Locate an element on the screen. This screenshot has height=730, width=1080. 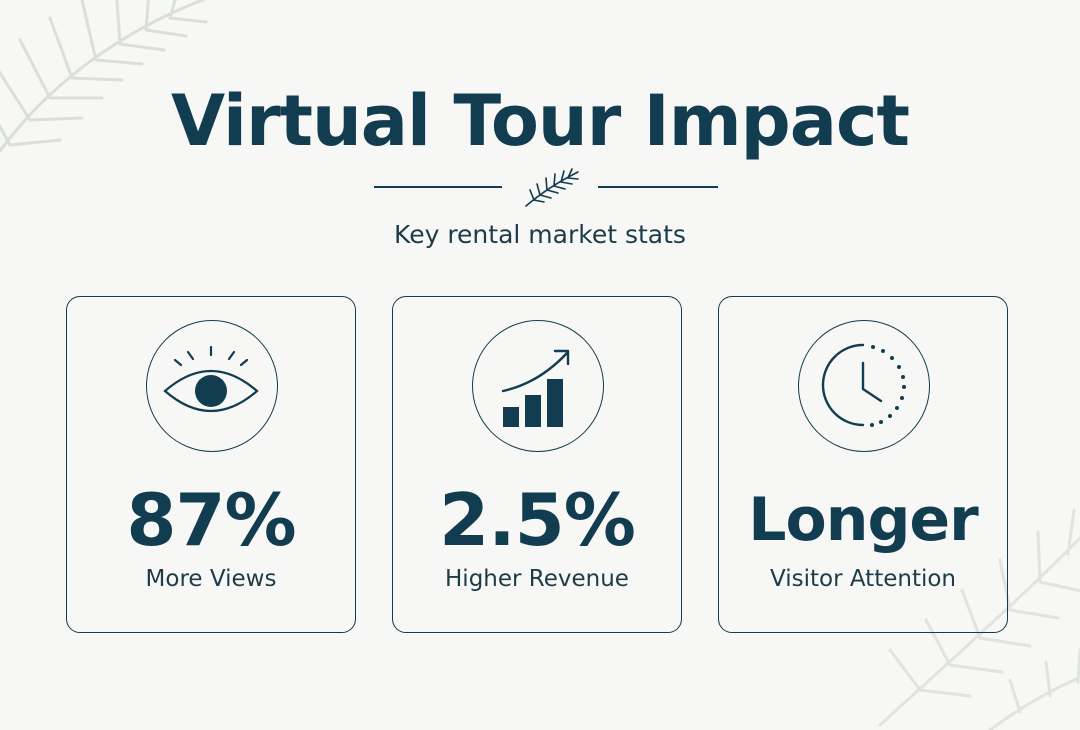
stat-card-attention: Longer Visitor Attention is located at coordinates (863, 464).